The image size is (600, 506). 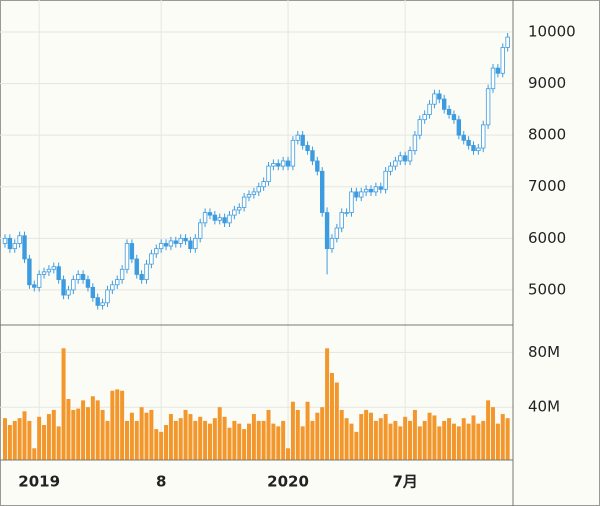 What do you see at coordinates (547, 135) in the screenshot?
I see `y-tick-label: 8000` at bounding box center [547, 135].